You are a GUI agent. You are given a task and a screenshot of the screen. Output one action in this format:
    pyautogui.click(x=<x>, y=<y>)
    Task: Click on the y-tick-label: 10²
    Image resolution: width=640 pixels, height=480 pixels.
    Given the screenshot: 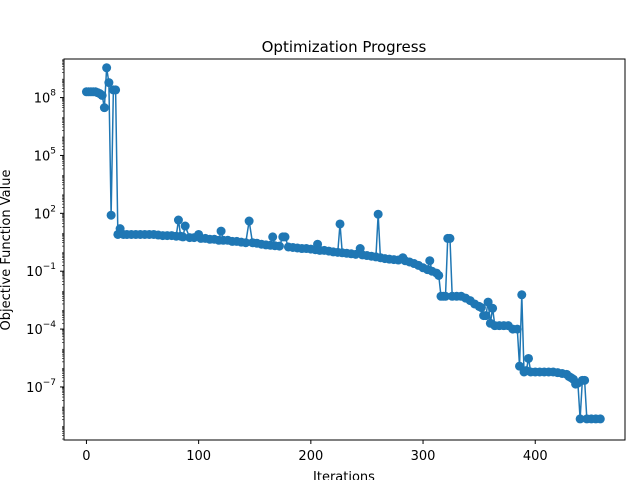 What is the action you would take?
    pyautogui.click(x=45, y=213)
    